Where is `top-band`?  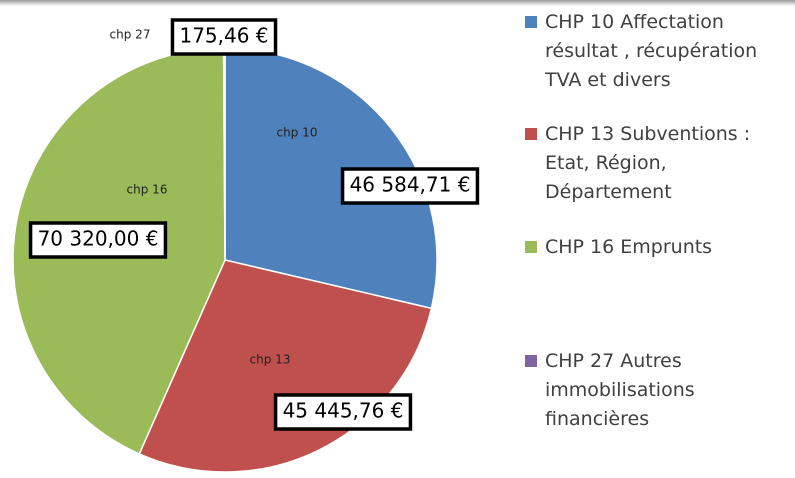 top-band is located at coordinates (397, 3).